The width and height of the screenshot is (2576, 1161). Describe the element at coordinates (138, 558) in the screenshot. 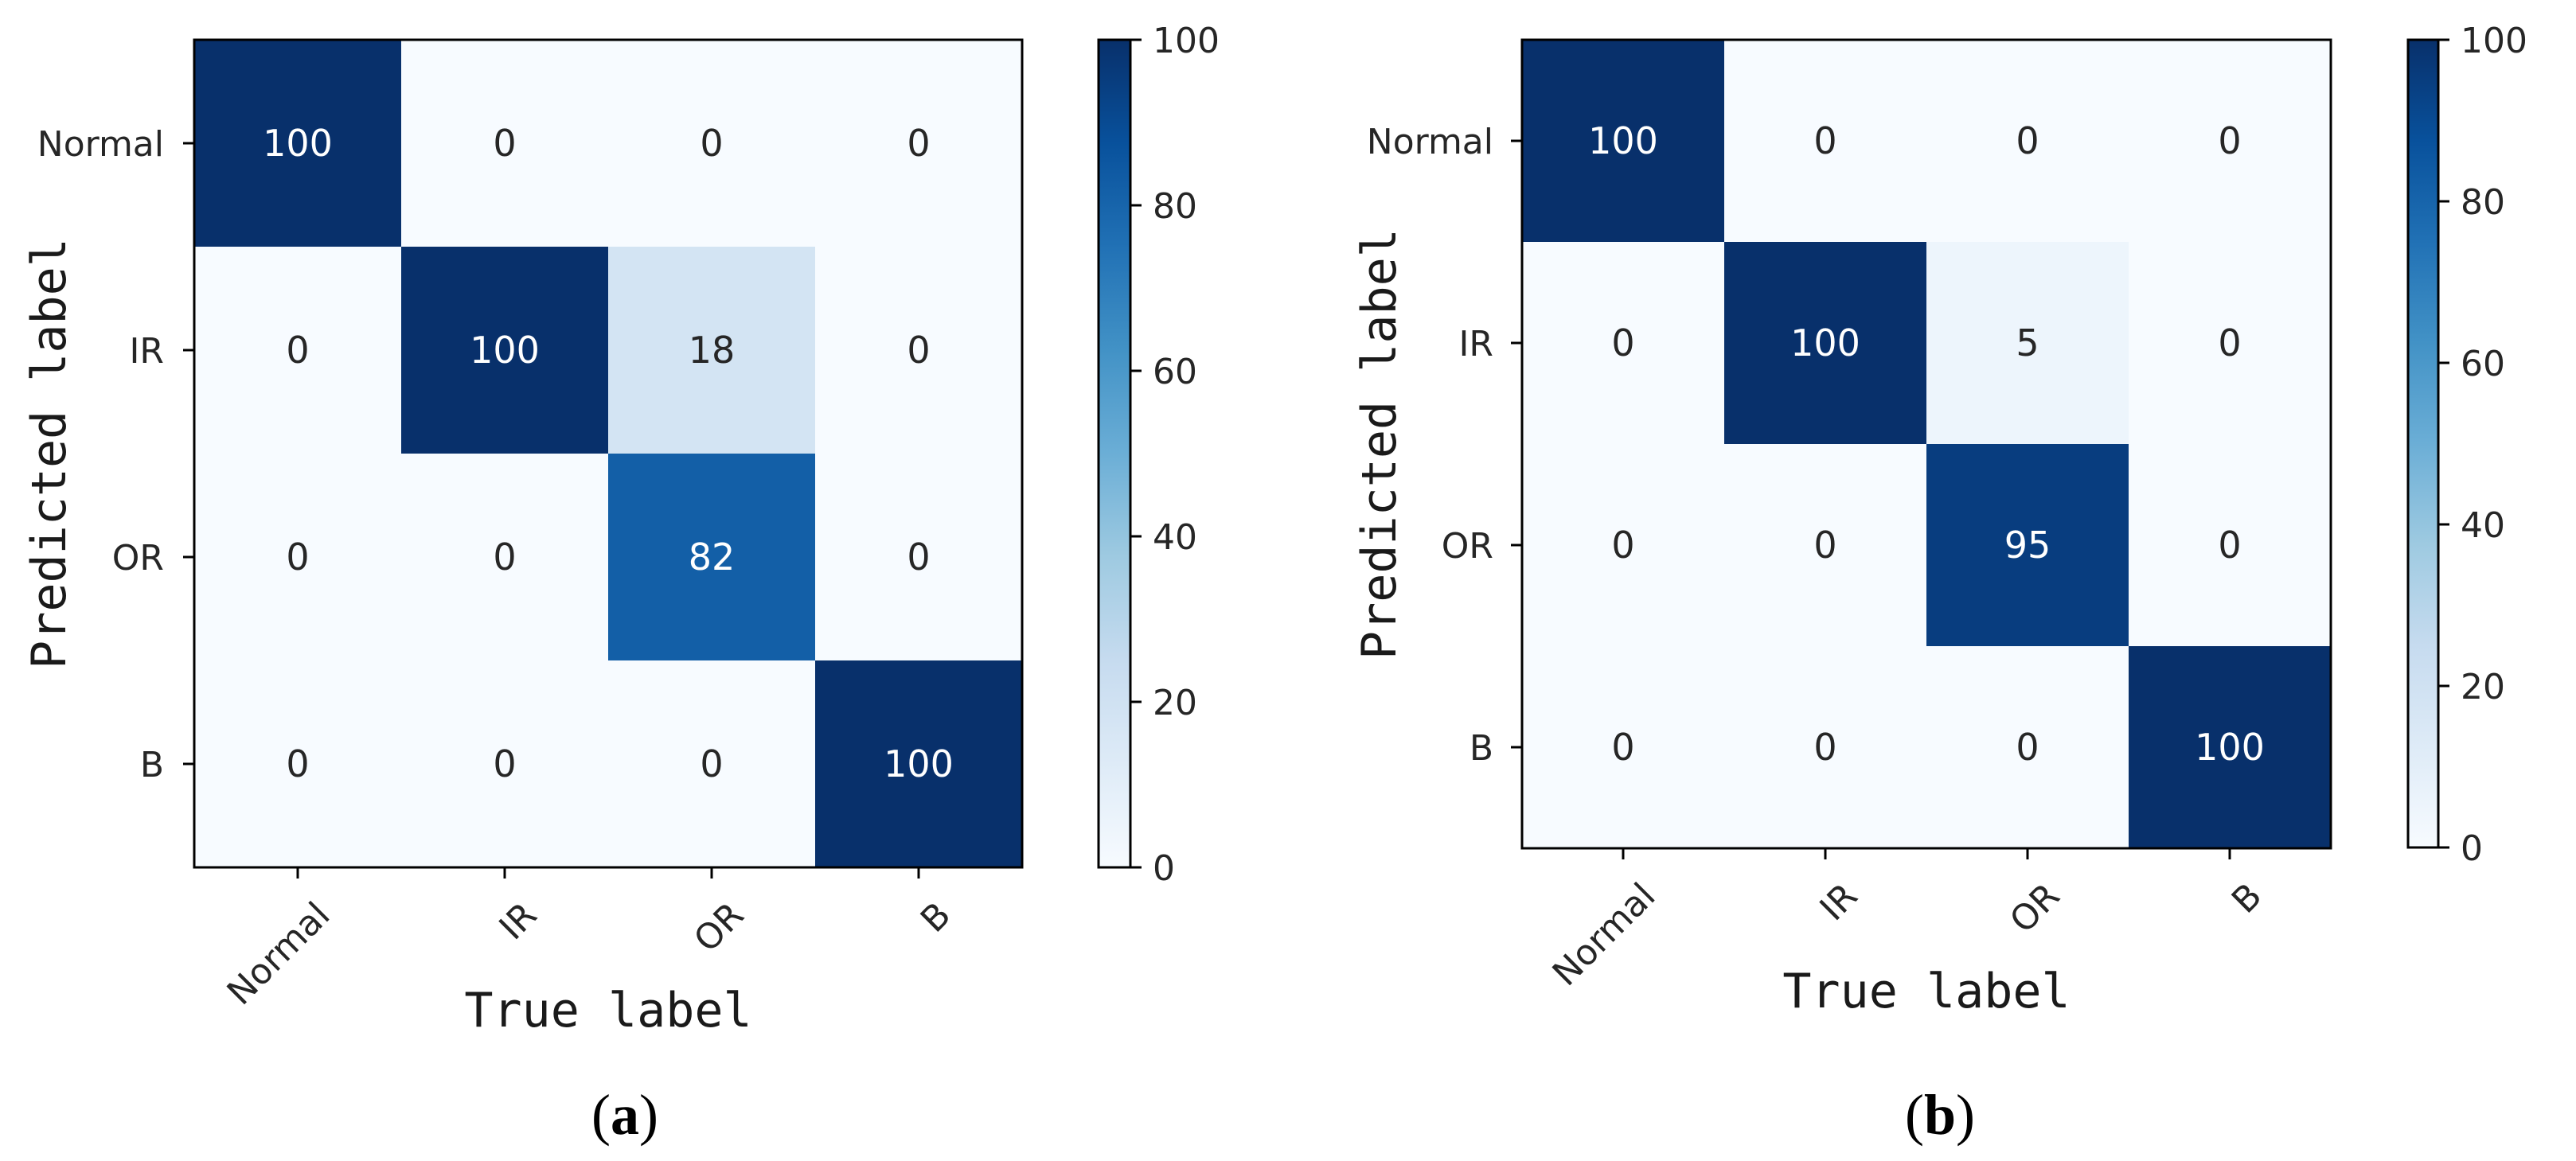

I see `y-tick-label: OR` at that location.